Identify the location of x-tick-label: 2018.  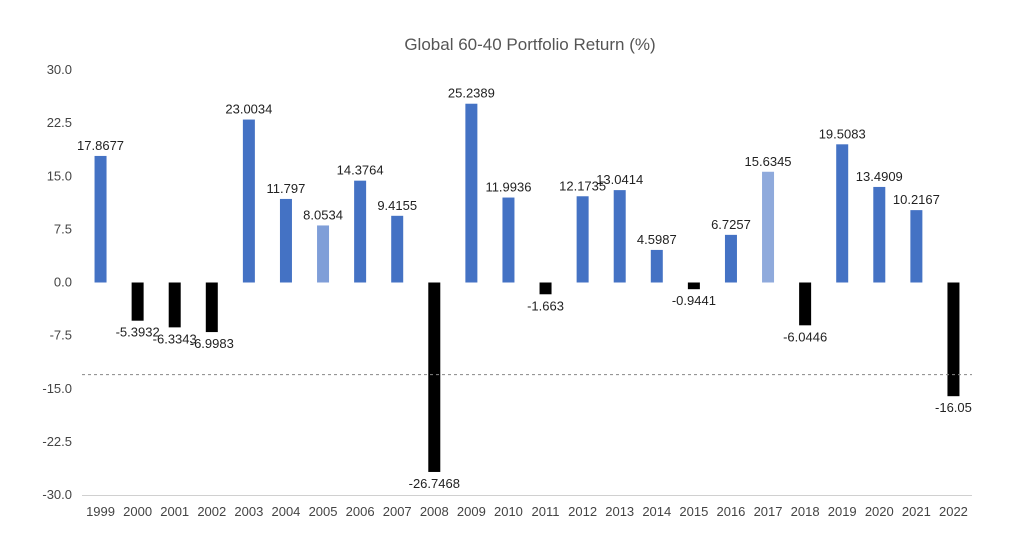
(805, 511).